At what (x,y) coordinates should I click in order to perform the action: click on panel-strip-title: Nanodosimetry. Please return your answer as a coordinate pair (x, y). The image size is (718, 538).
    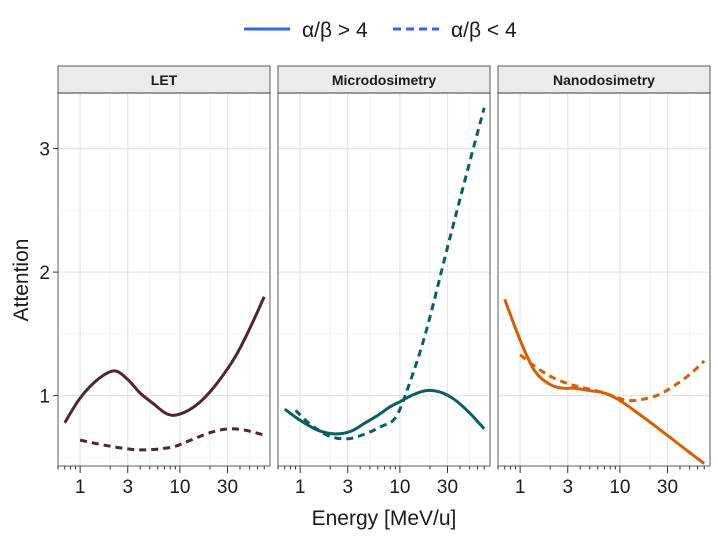
    Looking at the image, I should click on (604, 80).